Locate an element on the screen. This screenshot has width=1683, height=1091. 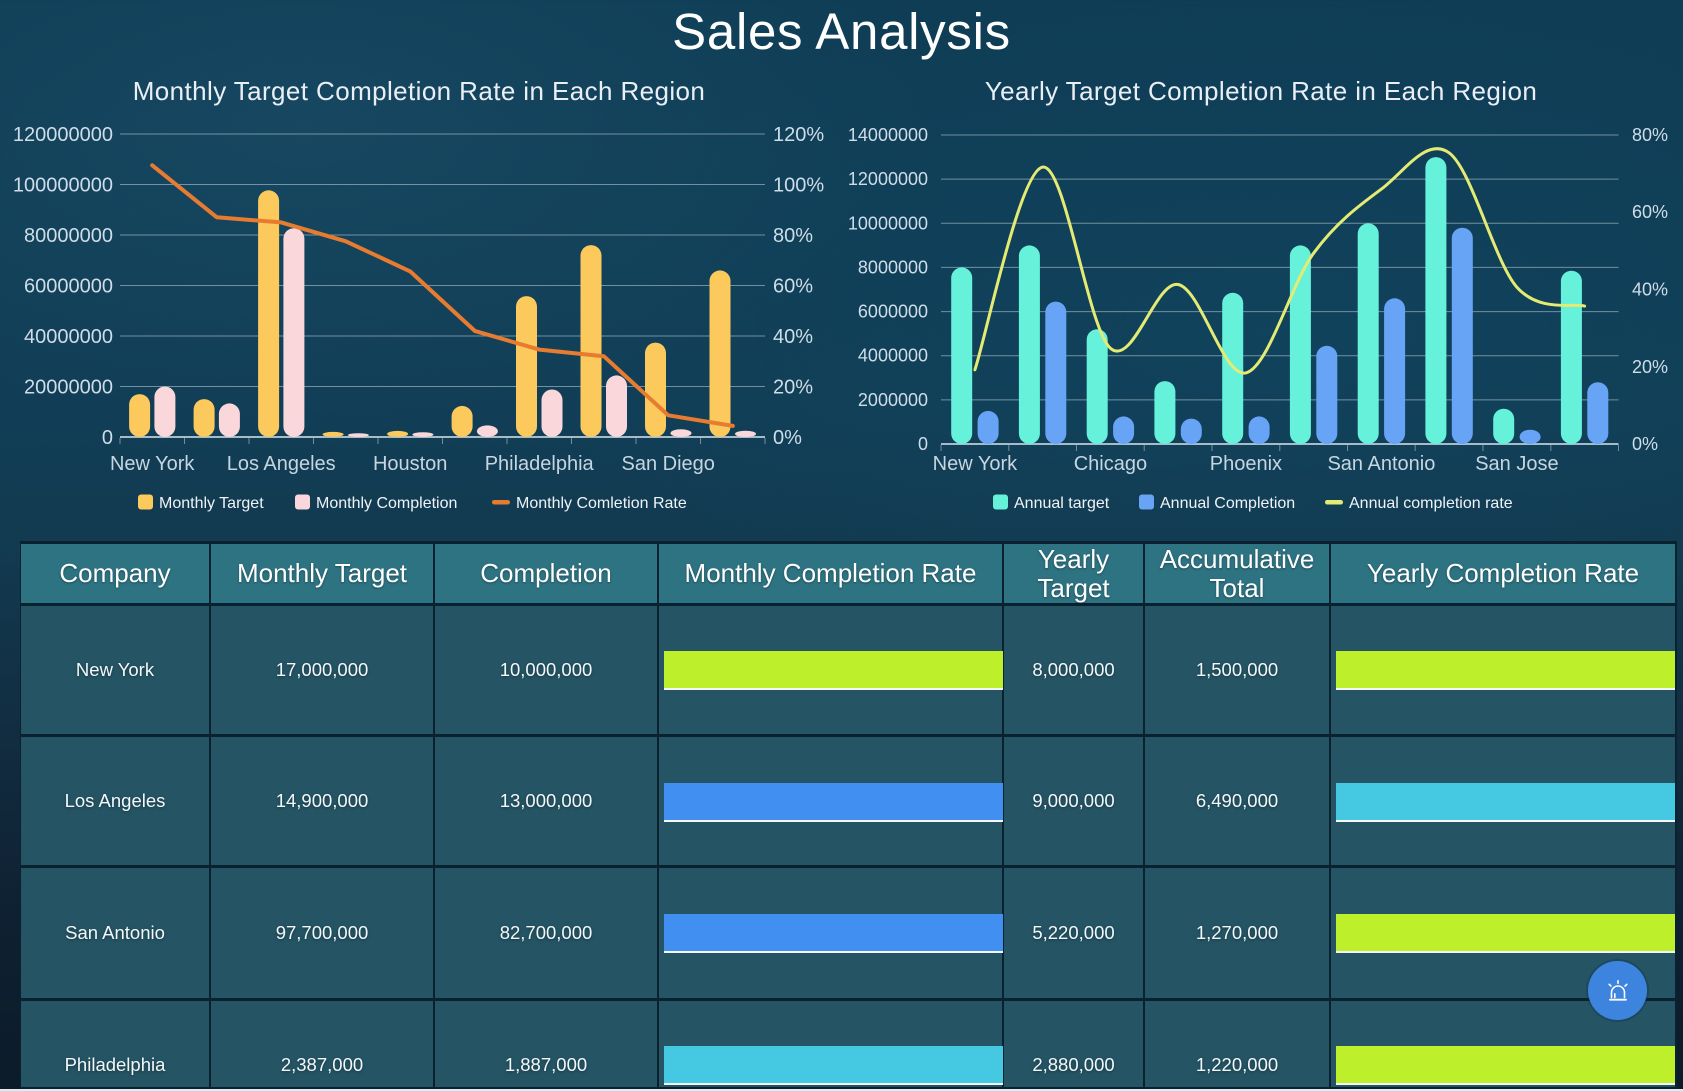
svg-text: 80000000 is located at coordinates (68, 236).